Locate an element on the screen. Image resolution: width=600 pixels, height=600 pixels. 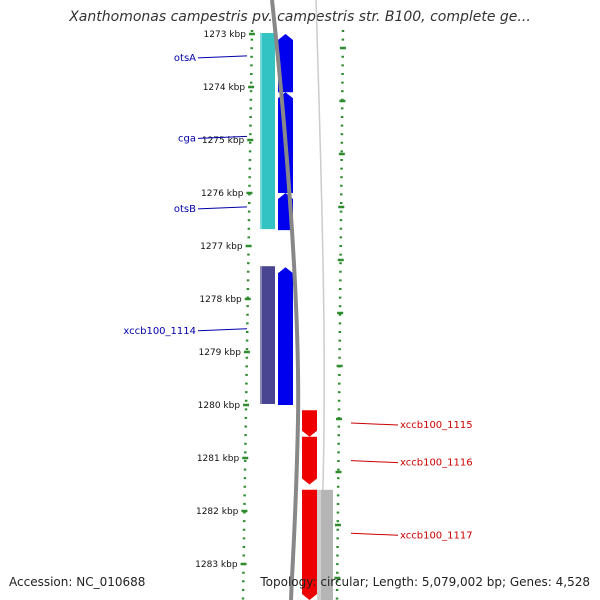
reverse-gene-labels: otsA cga otsB xccb100_1114 is located at coordinates (185, 195).